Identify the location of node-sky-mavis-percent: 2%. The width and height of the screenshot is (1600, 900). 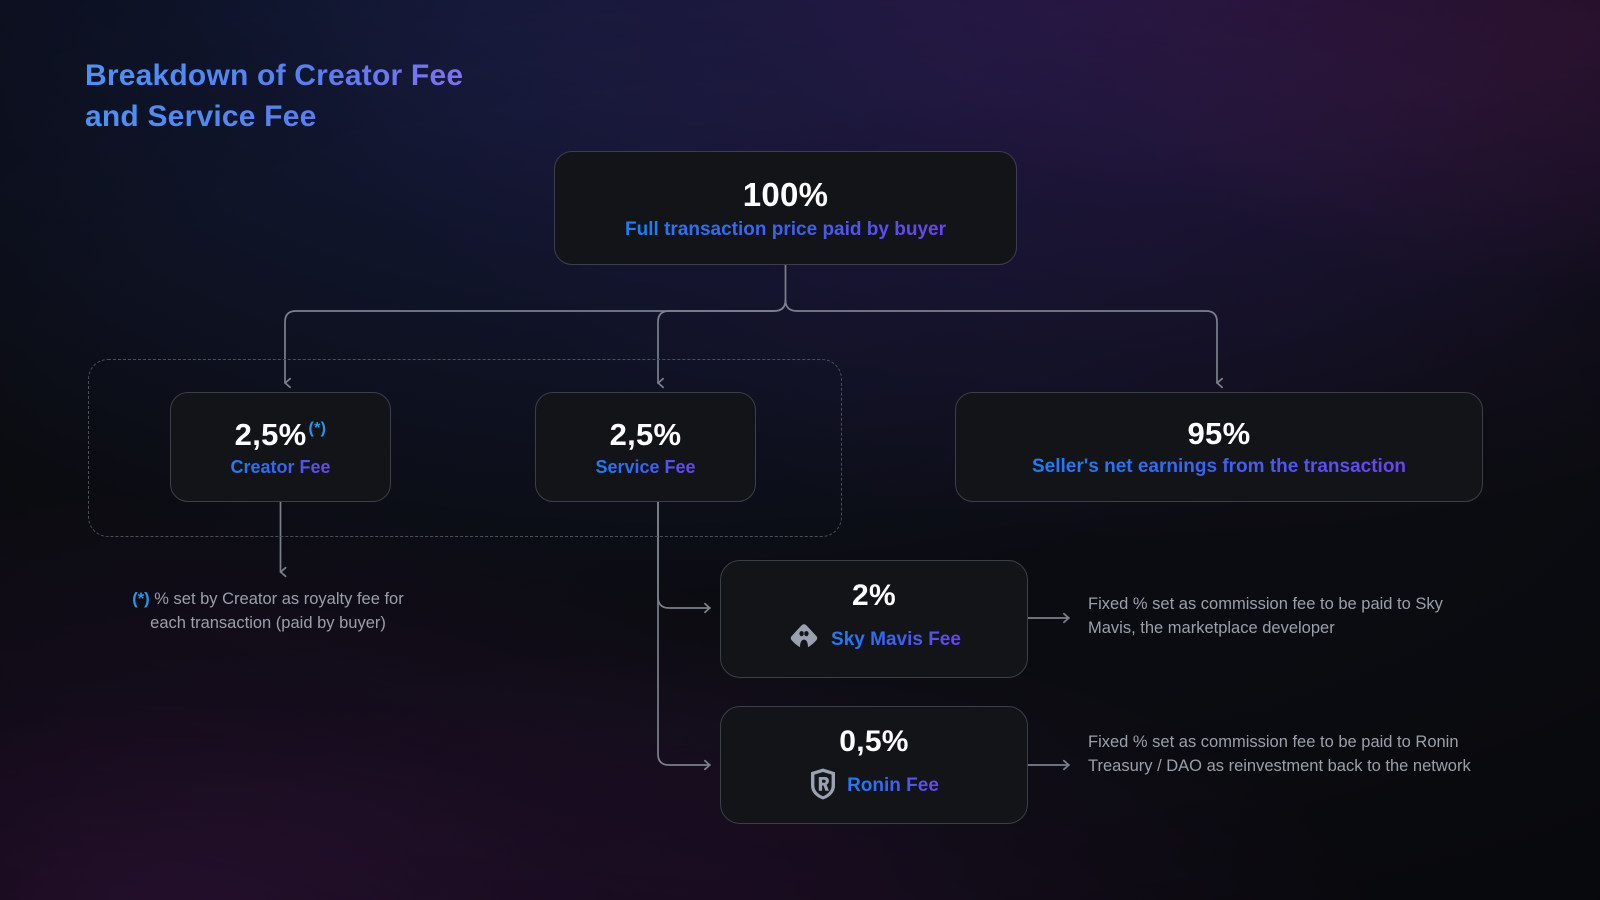
(874, 595).